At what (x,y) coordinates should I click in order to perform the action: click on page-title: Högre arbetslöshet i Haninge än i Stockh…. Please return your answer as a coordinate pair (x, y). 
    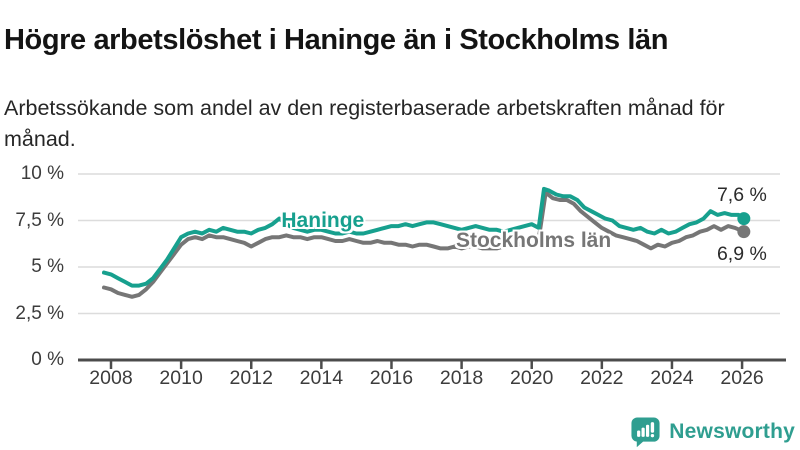
    Looking at the image, I should click on (336, 40).